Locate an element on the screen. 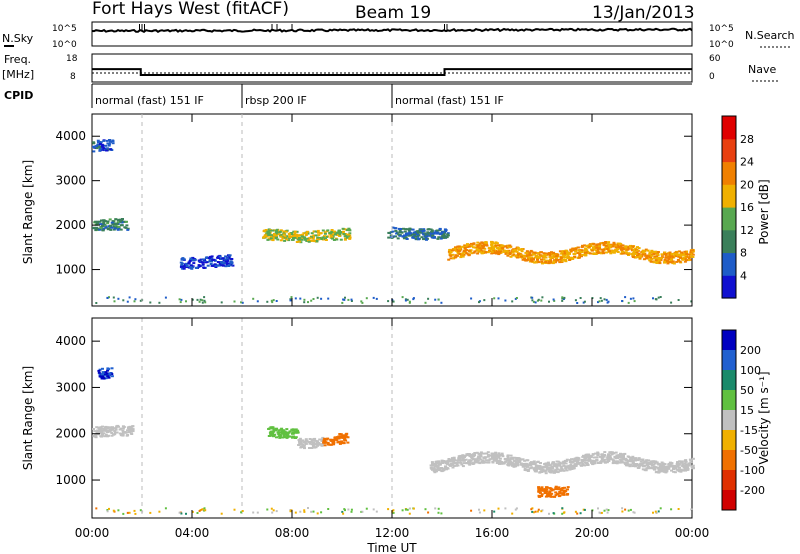 This screenshot has width=800, height=554. y-tick-label: 4000 is located at coordinates (70, 341).